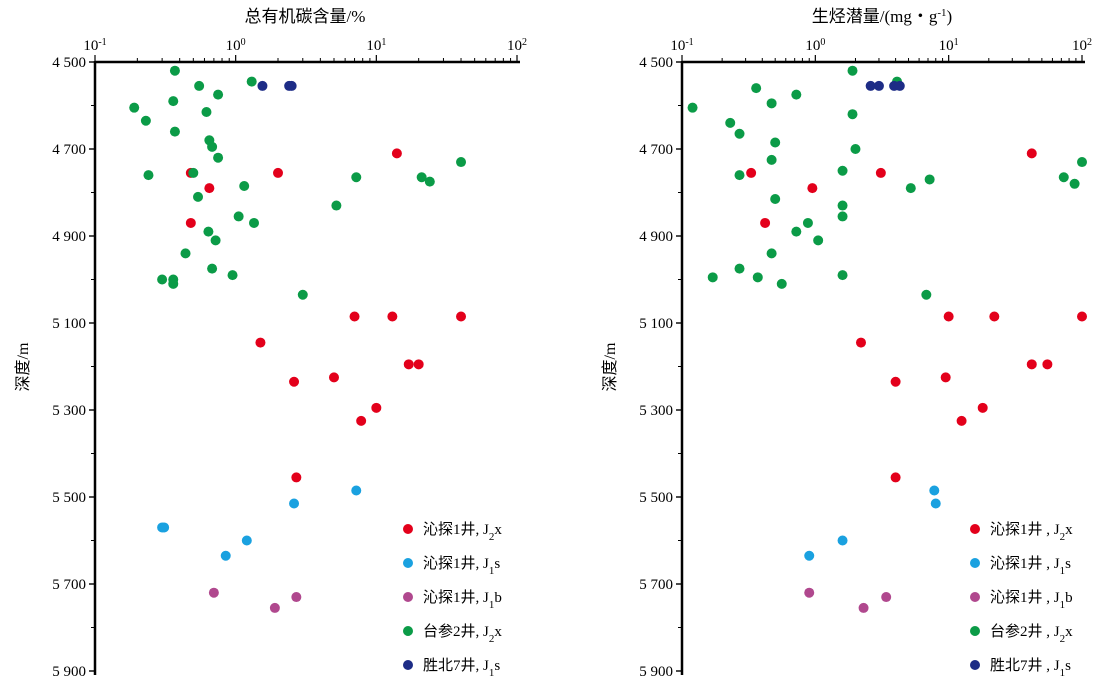 Image resolution: width=1120 pixels, height=687 pixels. I want to click on legend-label: 沁探1井, J1s, so click(461, 566).